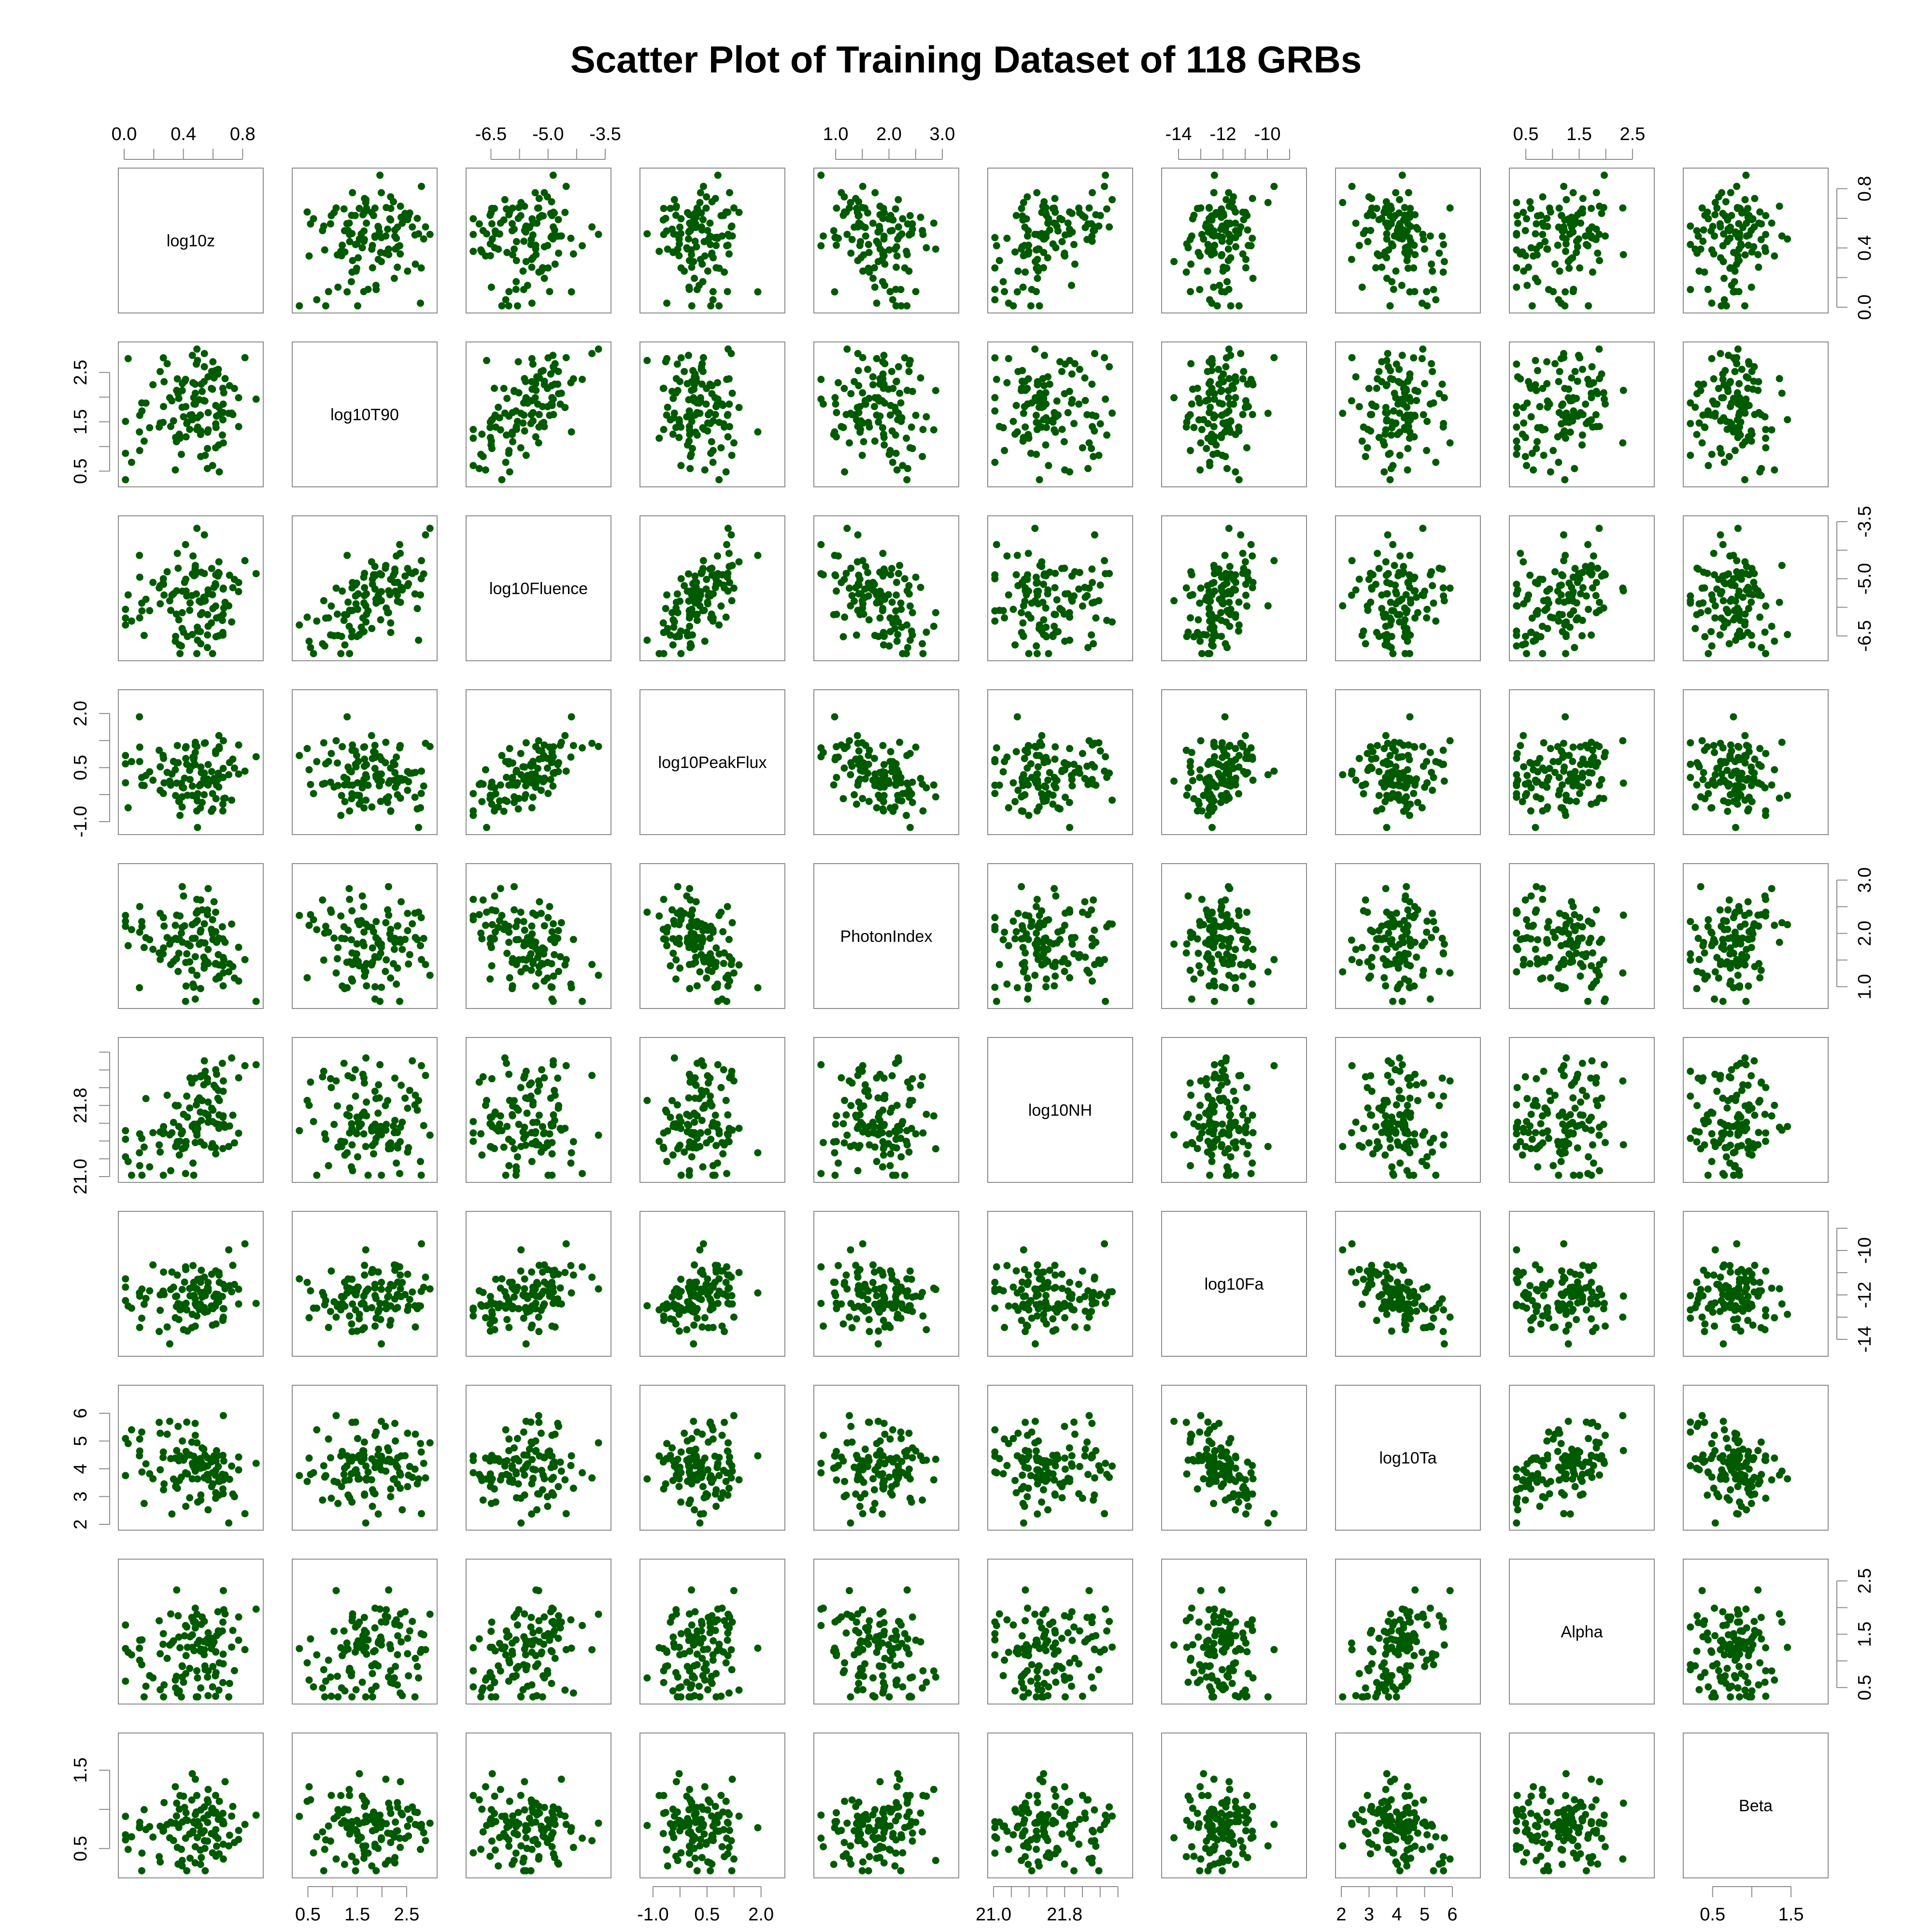 This screenshot has width=1932, height=1932. I want to click on panel-log10T90-vs-log10NH, so click(1060, 414).